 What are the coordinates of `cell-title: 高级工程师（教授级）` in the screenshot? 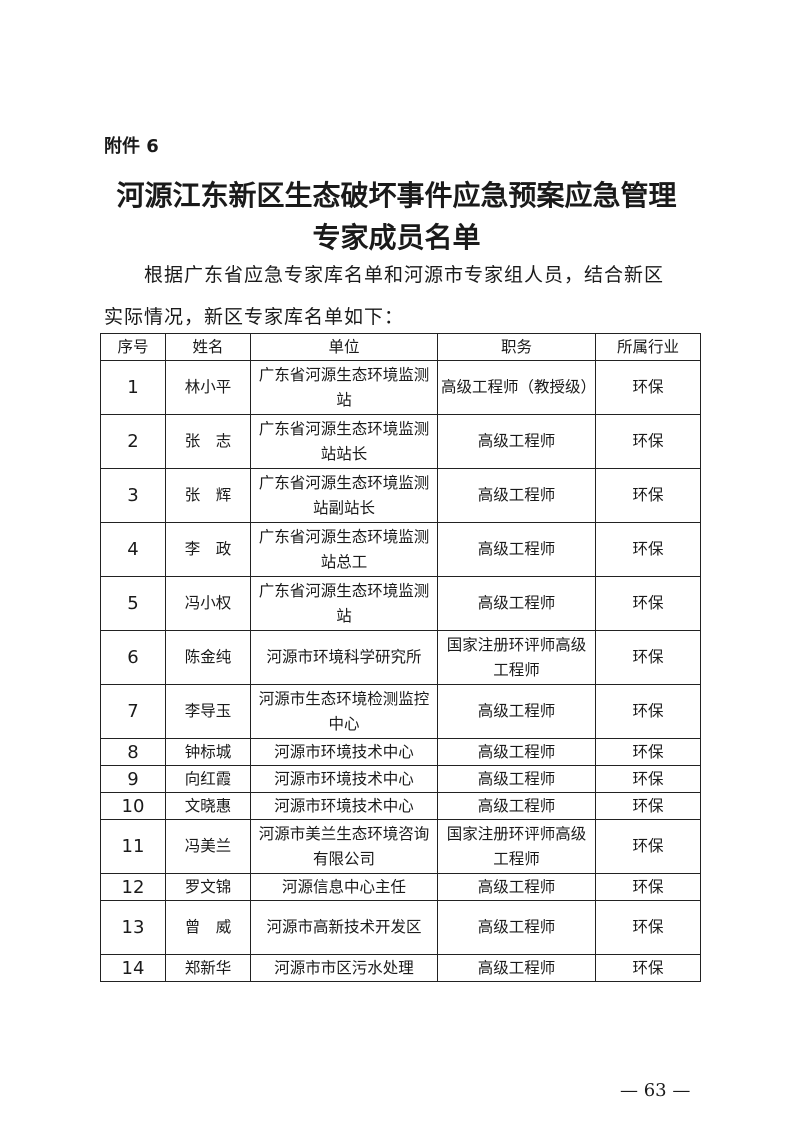 It's located at (516, 387).